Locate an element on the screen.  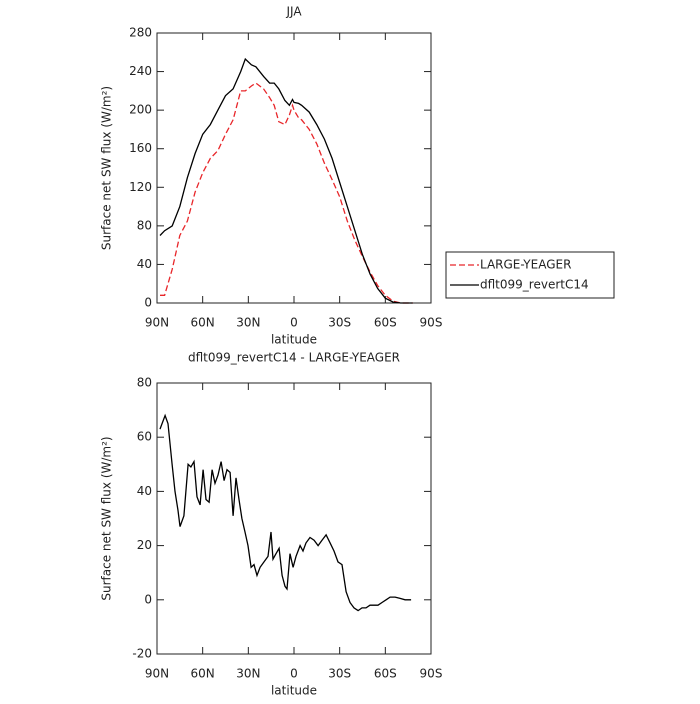
y-tick-label: 200 is located at coordinates (140, 110).